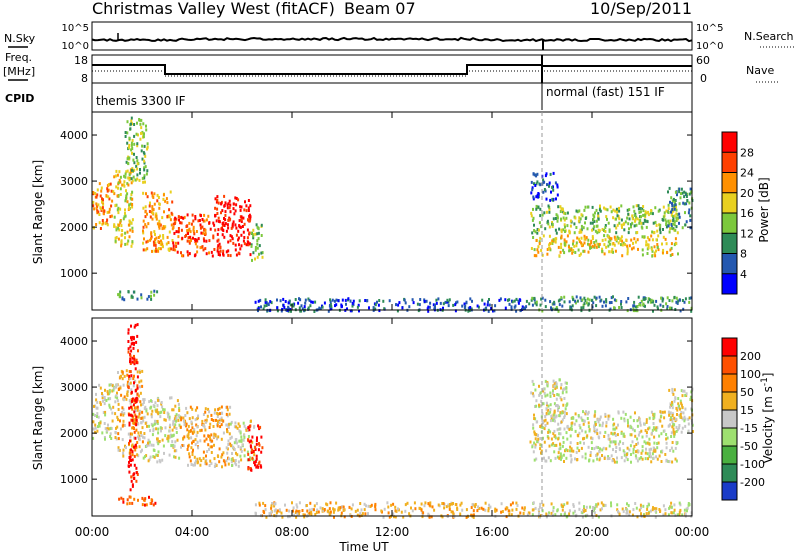 The width and height of the screenshot is (800, 554). What do you see at coordinates (19, 71) in the screenshot?
I see `freq-label-line2: [MHz]` at bounding box center [19, 71].